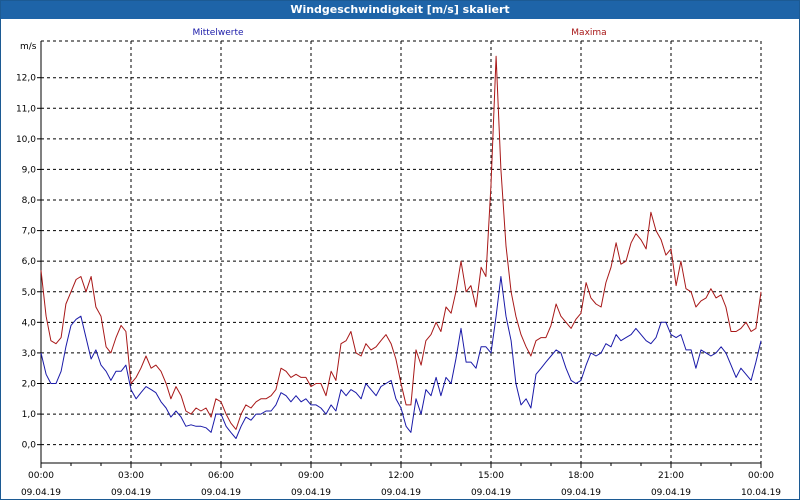  I want to click on x-tick-time: 21:00, so click(671, 476).